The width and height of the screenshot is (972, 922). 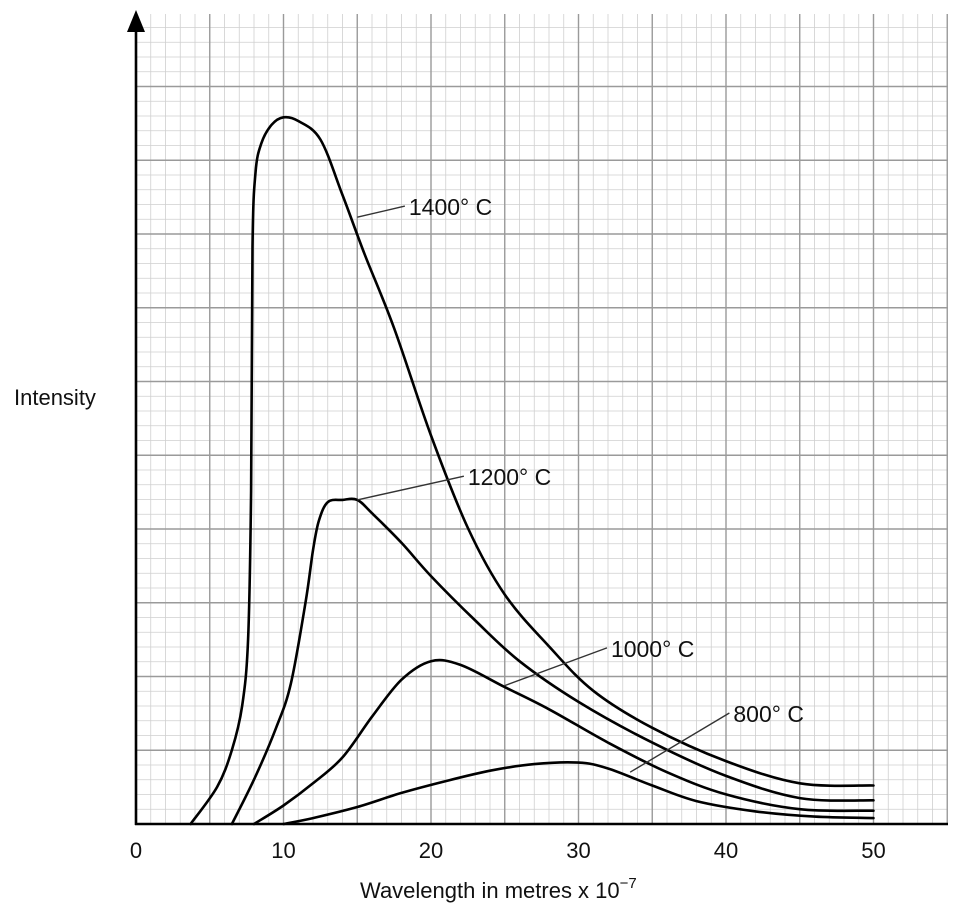 I want to click on x-axis-title-exponent: −7, so click(x=628, y=883).